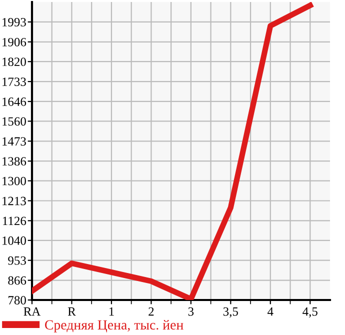 The width and height of the screenshot is (345, 335). Describe the element at coordinates (17, 260) in the screenshot. I see `y-tick-label: 953` at that location.